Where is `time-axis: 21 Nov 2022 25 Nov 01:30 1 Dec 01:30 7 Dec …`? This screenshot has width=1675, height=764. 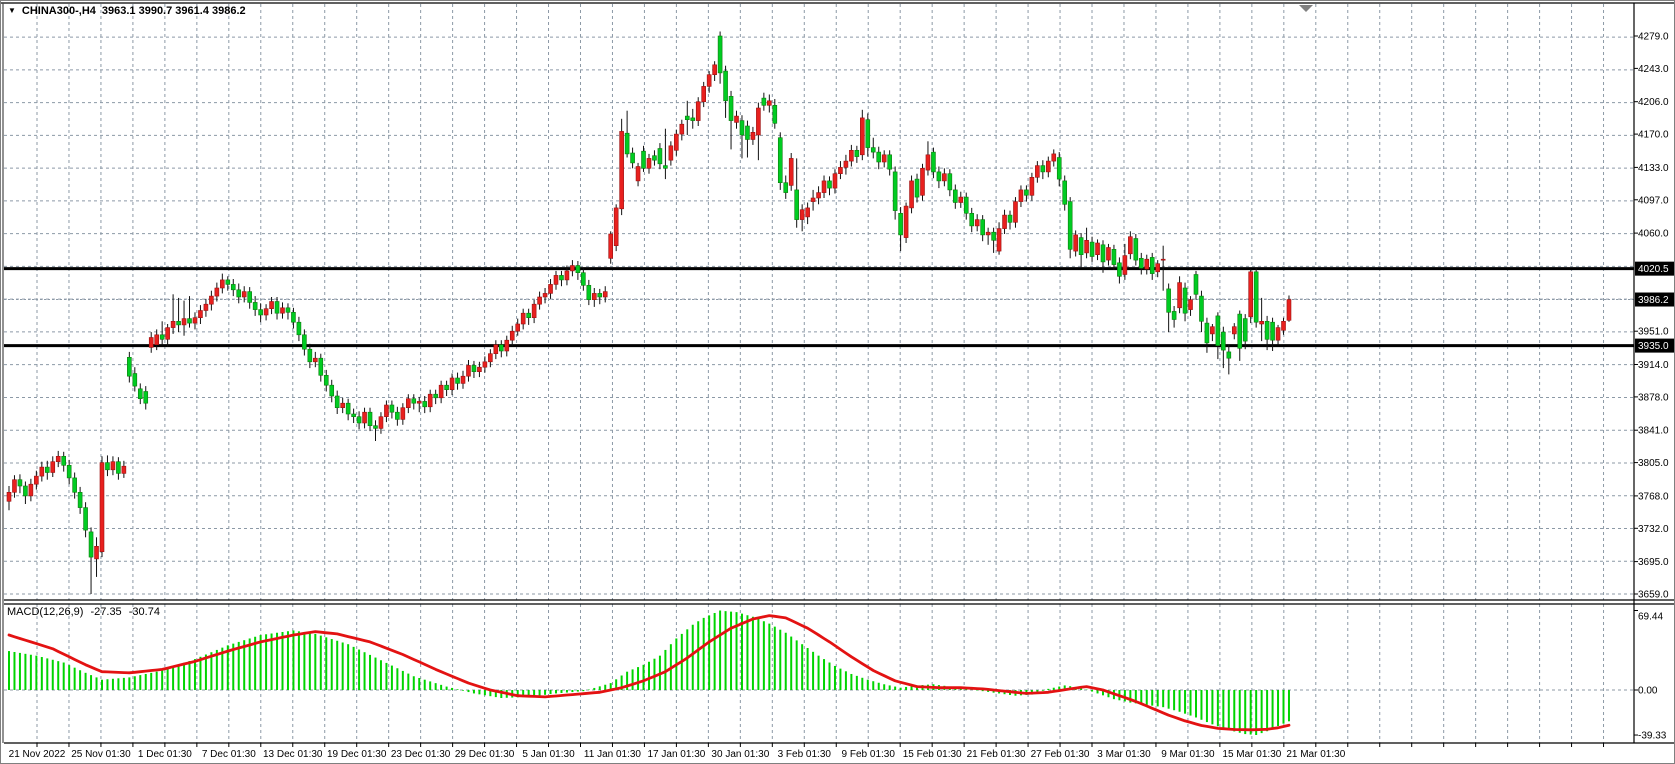 time-axis: 21 Nov 2022 25 Nov 01:30 1 Dec 01:30 7 Dec … is located at coordinates (677, 754).